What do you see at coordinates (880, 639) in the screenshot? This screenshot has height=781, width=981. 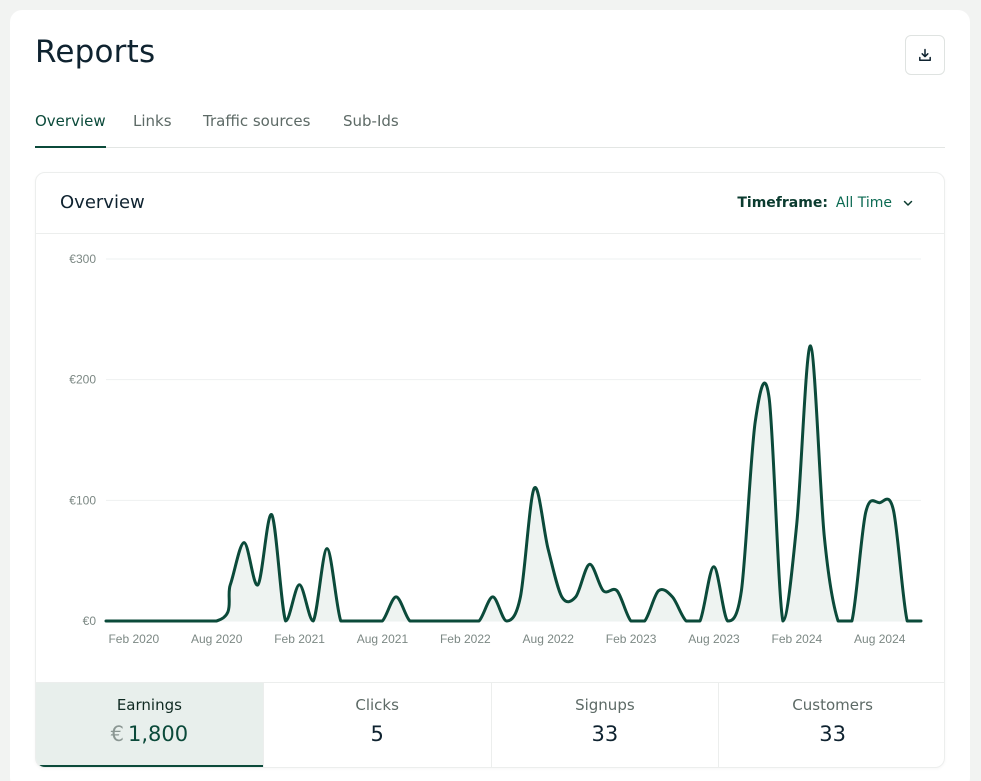 I see `x-tick-label: Aug 2024` at bounding box center [880, 639].